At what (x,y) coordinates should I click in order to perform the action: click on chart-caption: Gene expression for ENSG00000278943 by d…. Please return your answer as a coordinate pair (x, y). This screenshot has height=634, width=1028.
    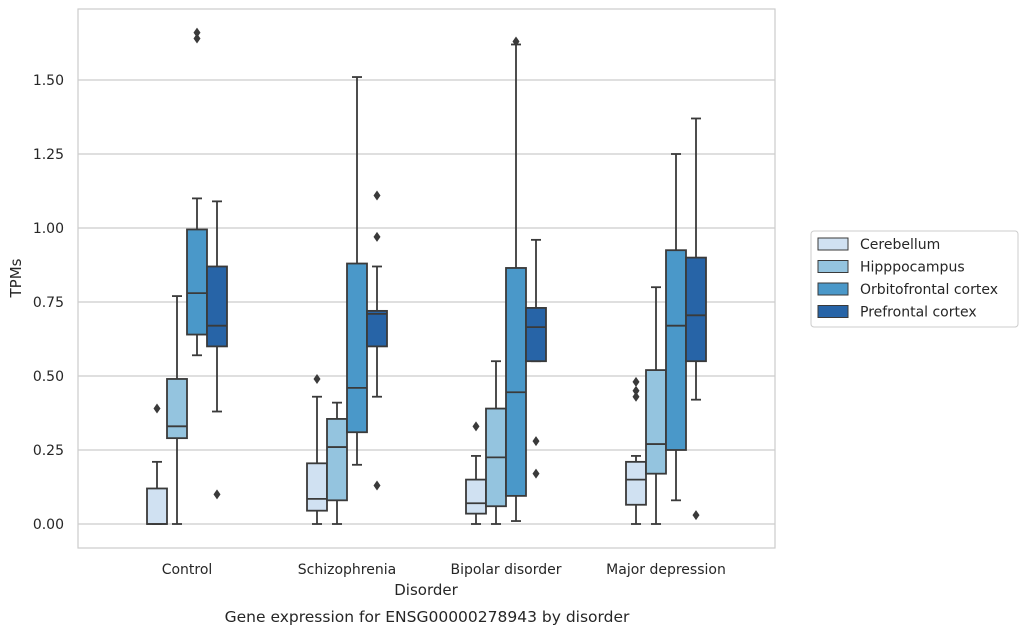
    Looking at the image, I should click on (427, 617).